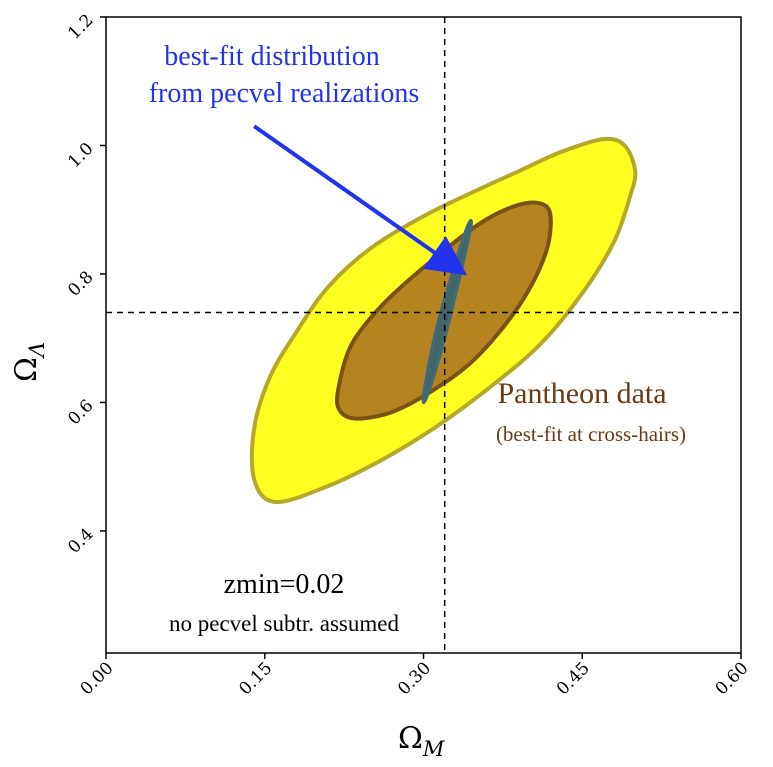  I want to click on y-tick-label: 1.2, so click(80, 26).